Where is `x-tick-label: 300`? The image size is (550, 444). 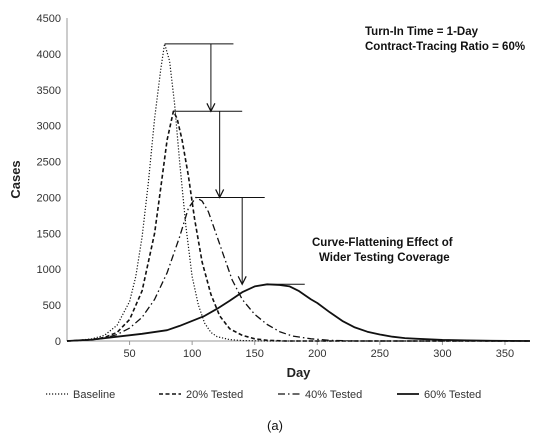 x-tick-label: 300 is located at coordinates (442, 354).